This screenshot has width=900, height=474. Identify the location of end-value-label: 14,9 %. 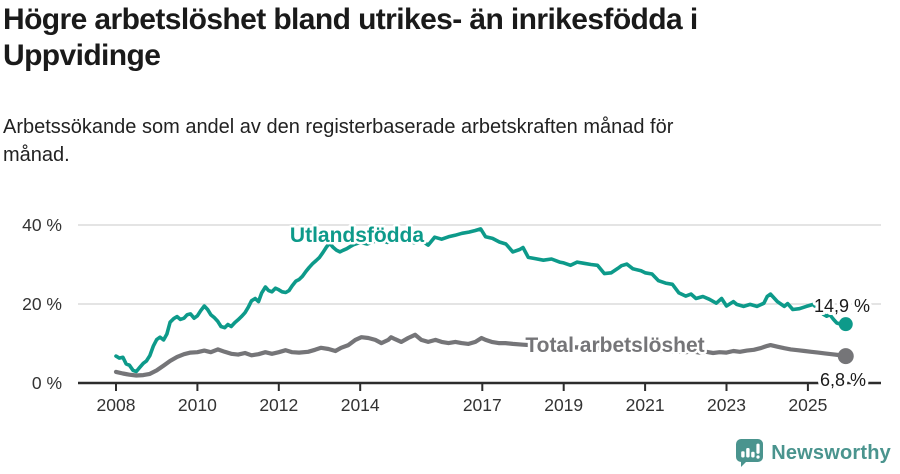
(842, 306).